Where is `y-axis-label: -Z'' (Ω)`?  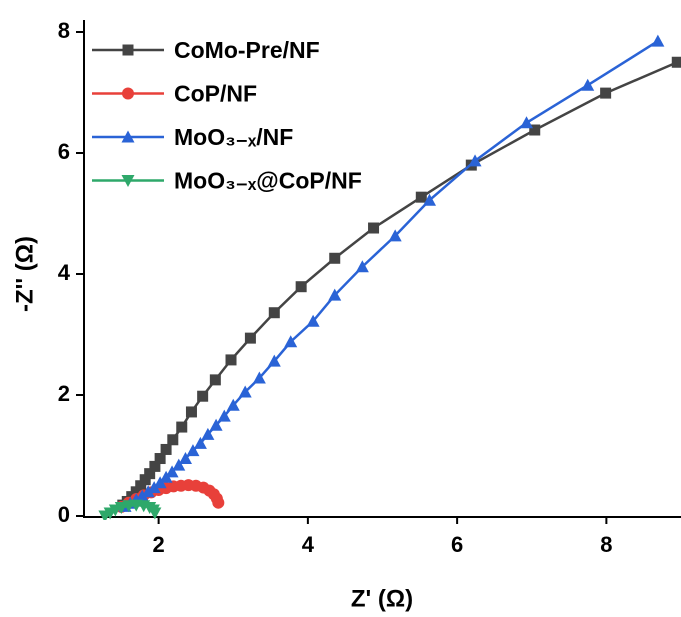 y-axis-label: -Z'' (Ω) is located at coordinates (24, 274).